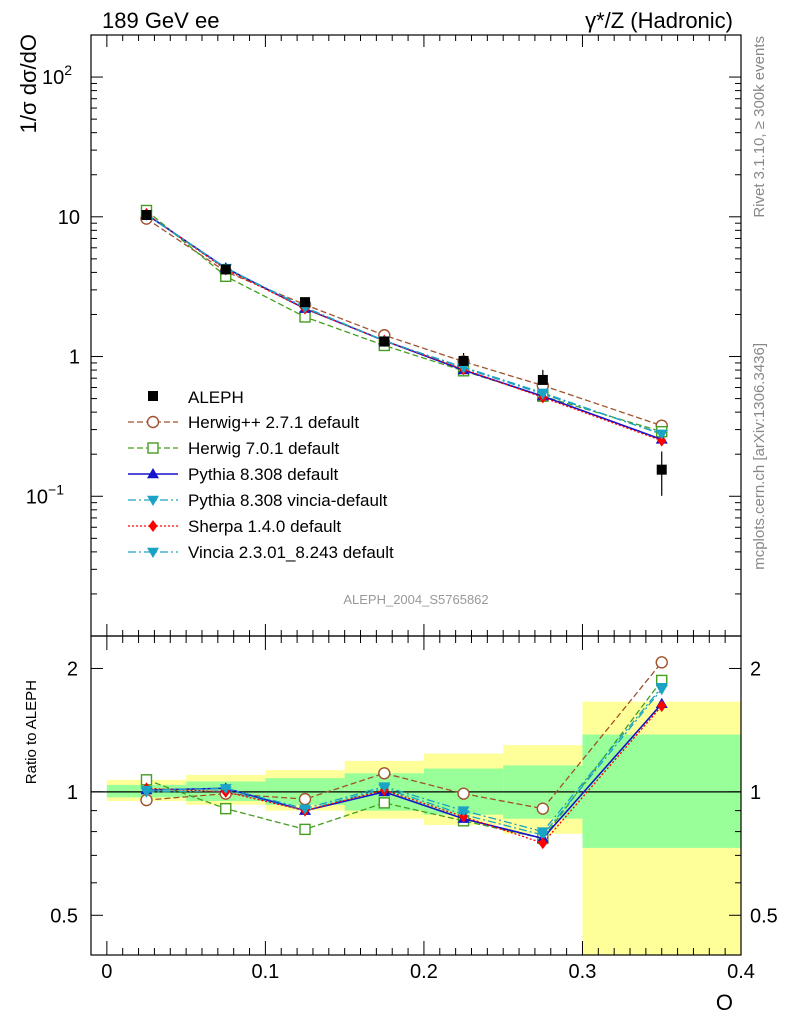 The image size is (786, 1024). What do you see at coordinates (45, 494) in the screenshot?
I see `main-ytick-label: 10⁻¹` at bounding box center [45, 494].